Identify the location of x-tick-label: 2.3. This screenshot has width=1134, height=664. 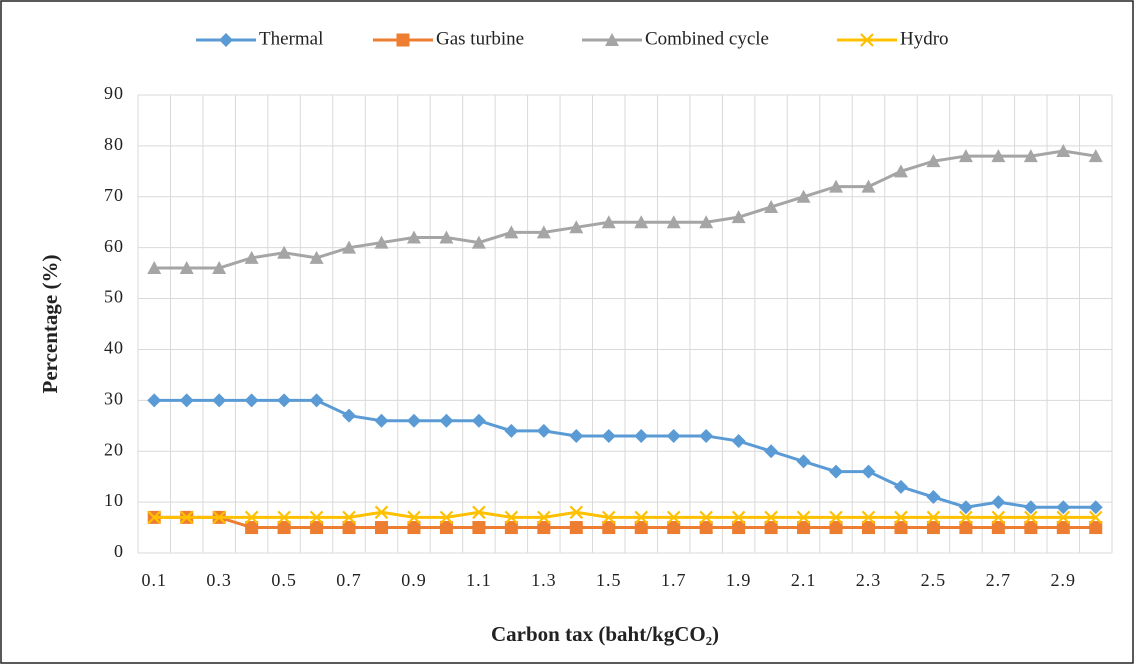
(869, 580).